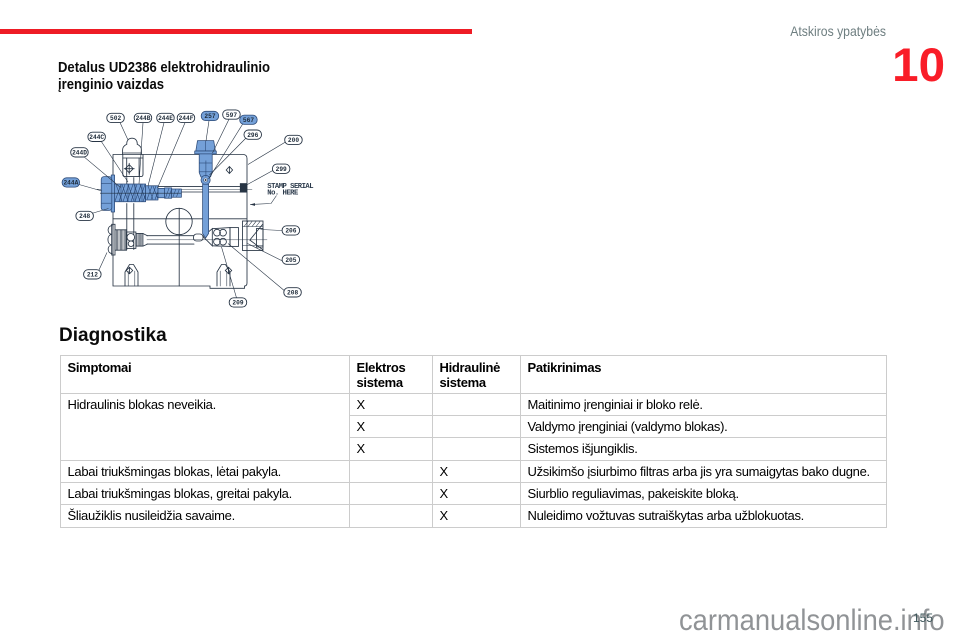 This screenshot has height=640, width=960. I want to click on svg-text: 209, so click(237, 303).